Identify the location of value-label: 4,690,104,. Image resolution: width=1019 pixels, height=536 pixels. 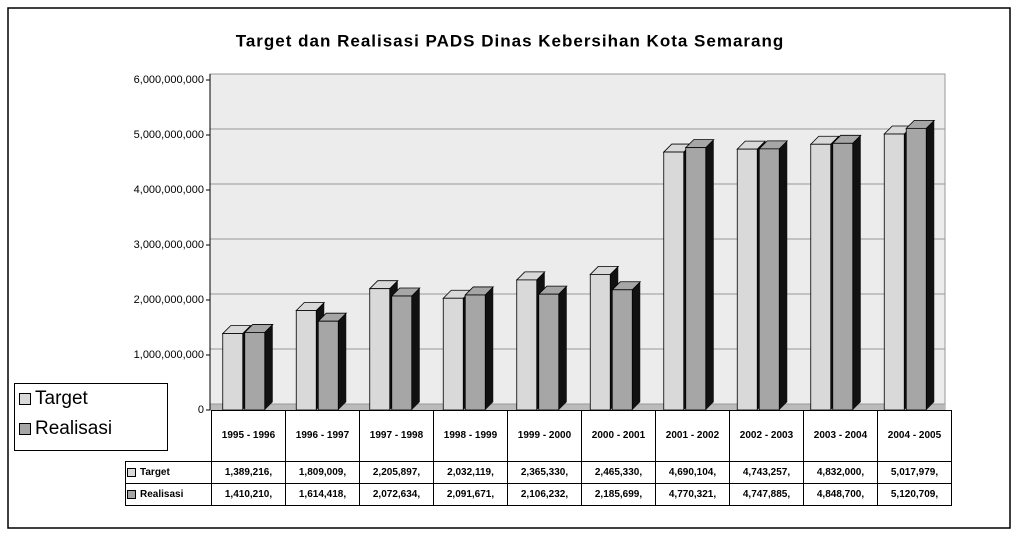
(692, 472).